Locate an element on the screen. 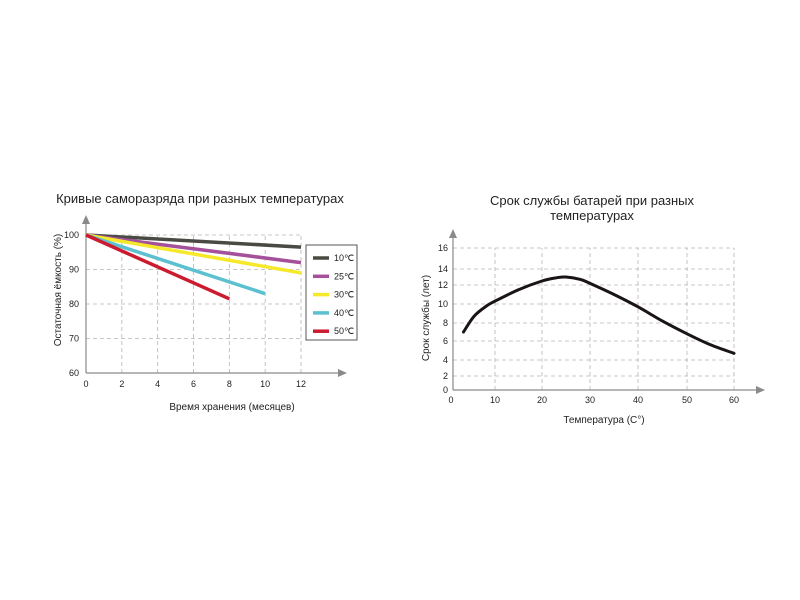  chart2-xtick-label: 60 is located at coordinates (734, 400).